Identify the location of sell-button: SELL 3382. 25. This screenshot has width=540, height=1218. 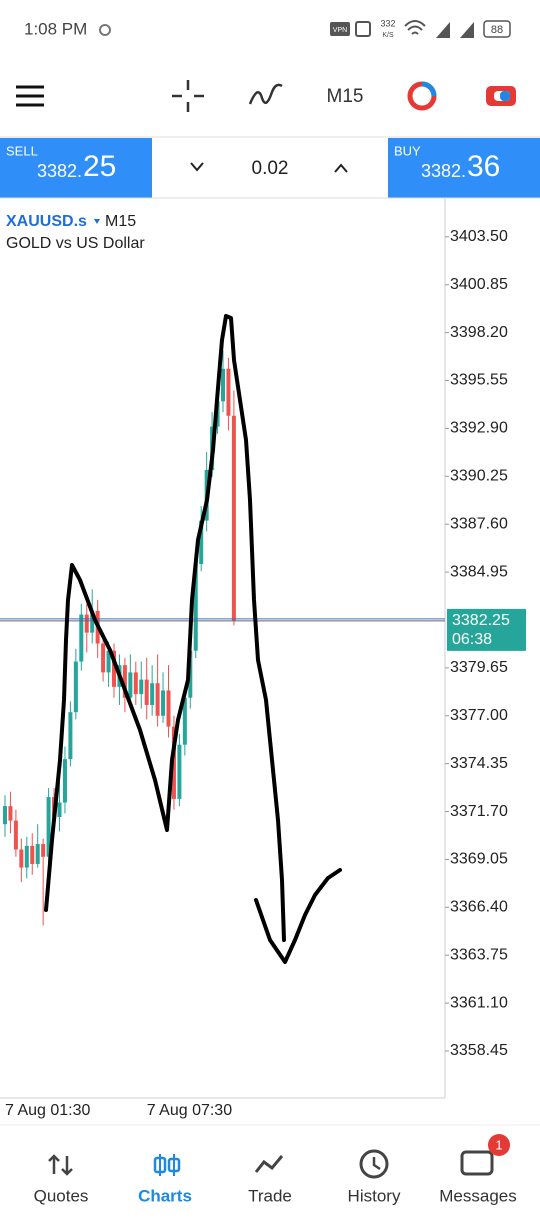
(76, 168).